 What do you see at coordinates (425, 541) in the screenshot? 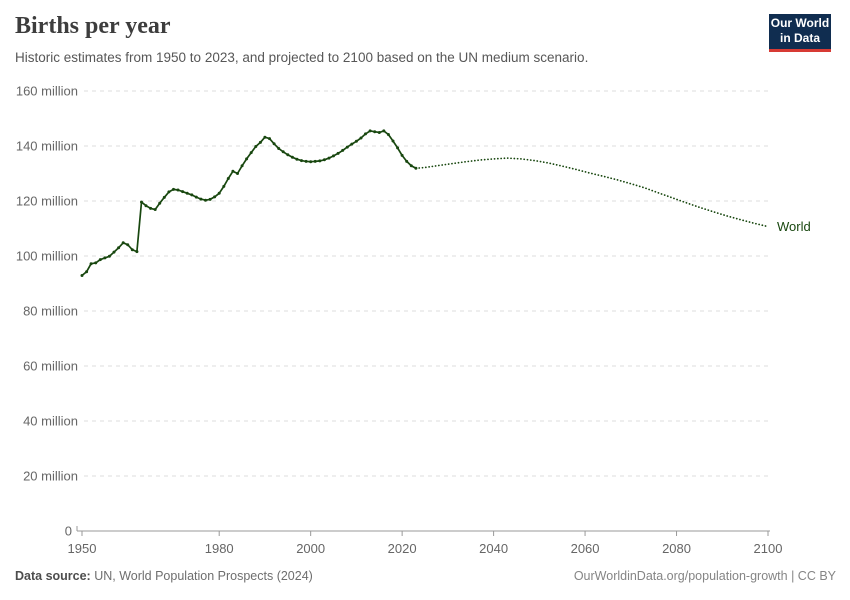
I see `x-axis: 1950 1980 2000 2020 2040 2060 2080 2100` at bounding box center [425, 541].